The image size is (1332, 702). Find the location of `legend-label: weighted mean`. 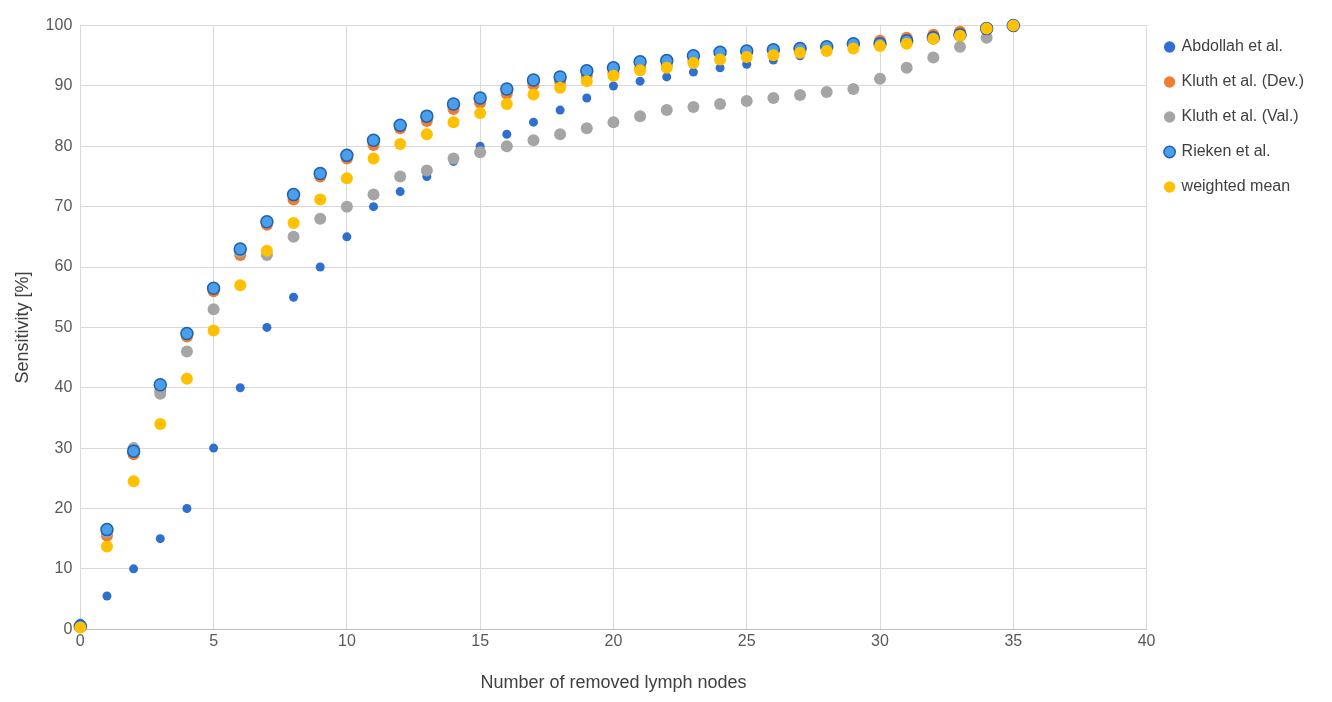

legend-label: weighted mean is located at coordinates (1235, 186).